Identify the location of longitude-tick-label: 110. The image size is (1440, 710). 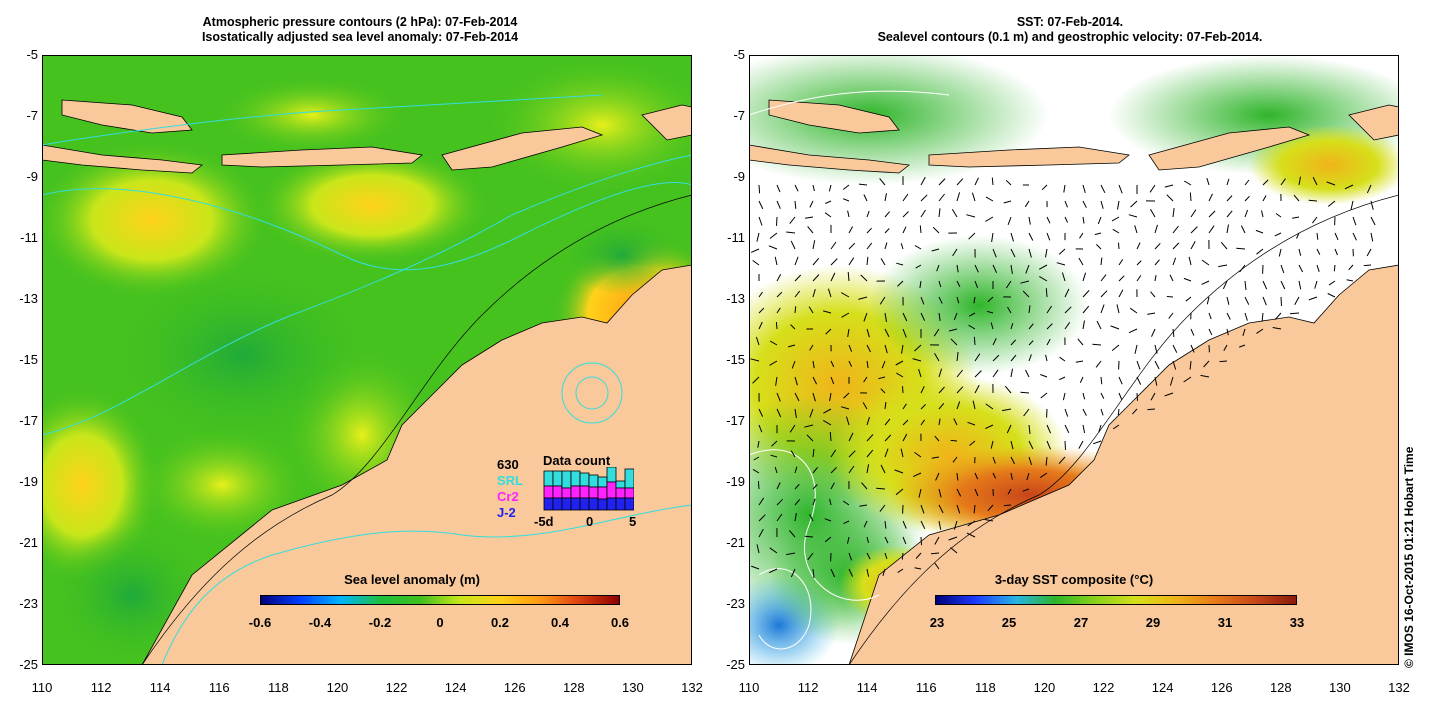
(42, 687).